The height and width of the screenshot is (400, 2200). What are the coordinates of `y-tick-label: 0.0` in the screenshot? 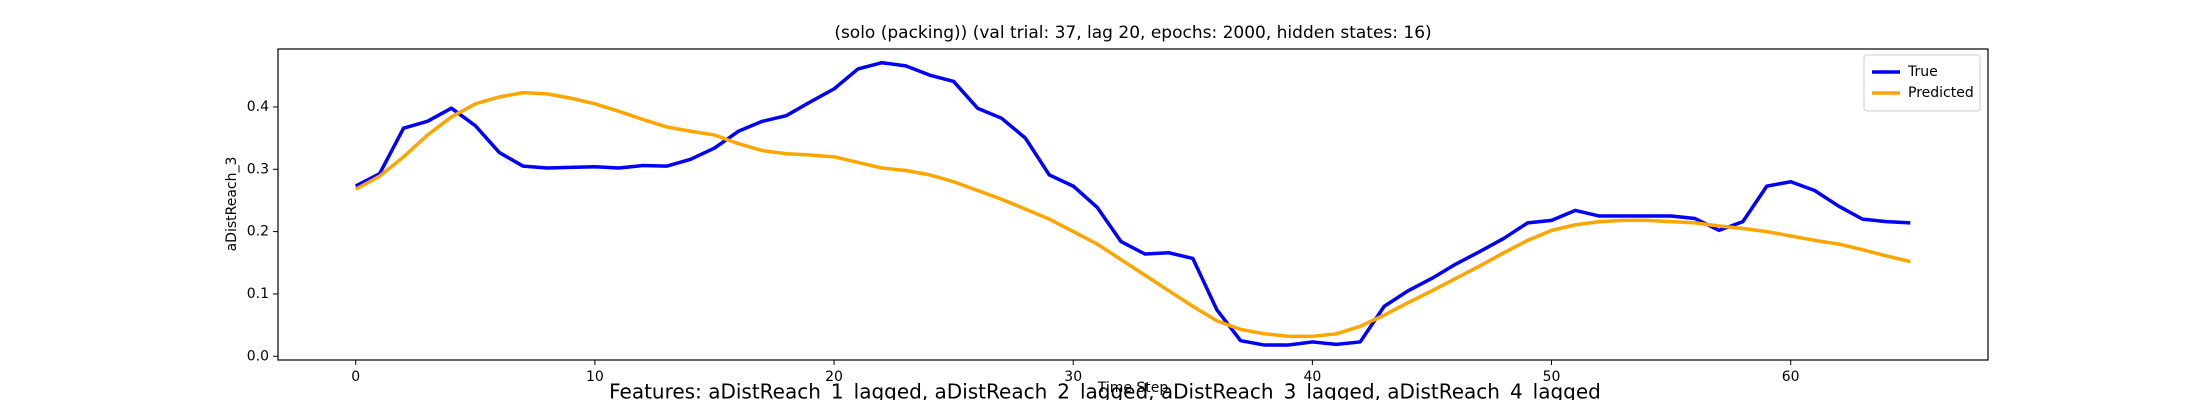 It's located at (258, 356).